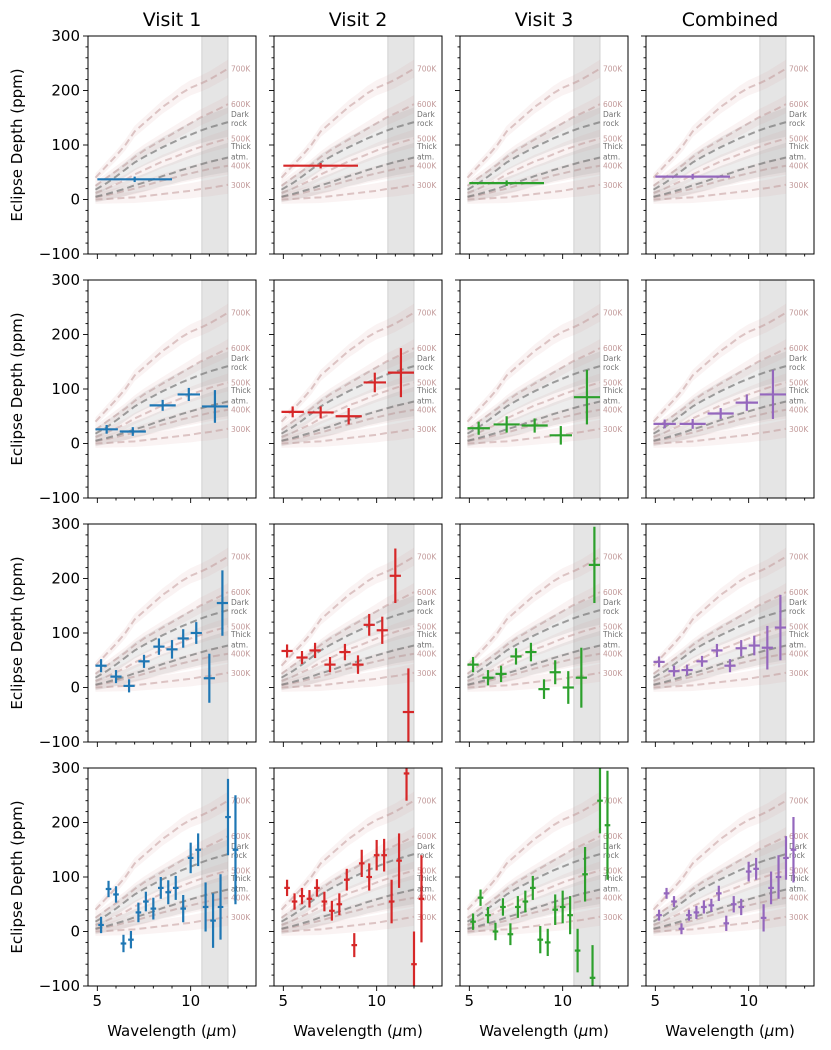 This screenshot has width=831, height=1050. I want to click on y-tick-label: −100, so click(59, 742).